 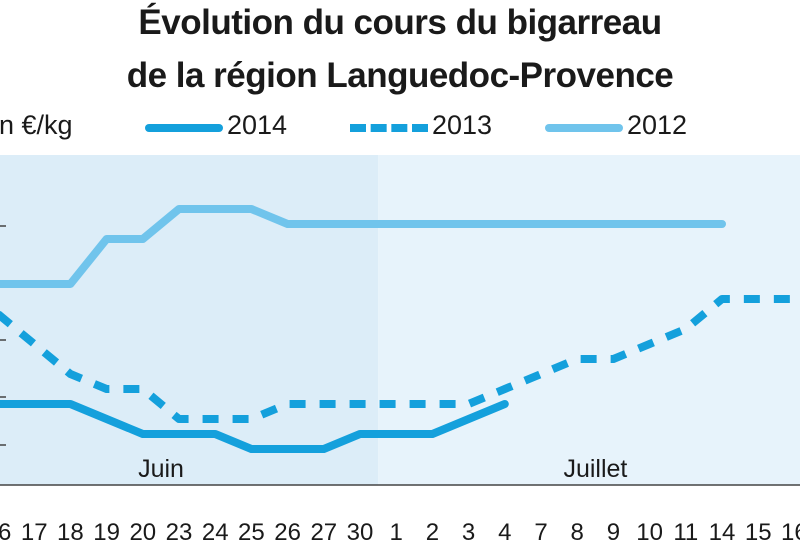 I want to click on month-label-juillet: Juillet, so click(x=595, y=469).